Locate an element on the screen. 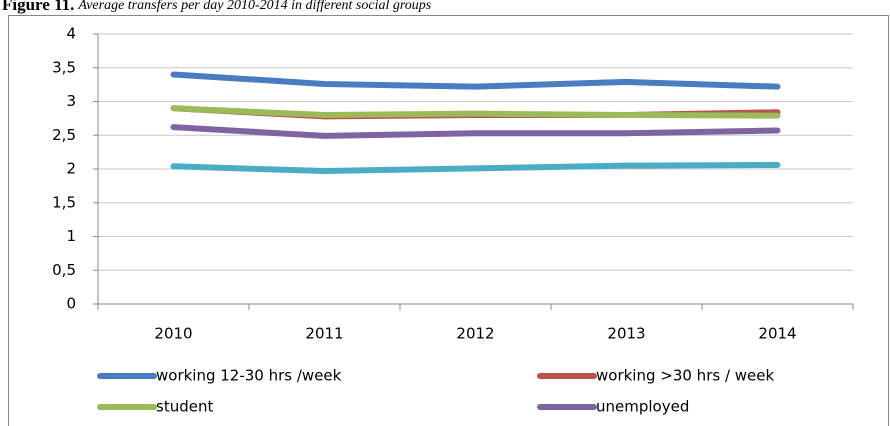 The width and height of the screenshot is (890, 426). y-tick-label: 0,5 is located at coordinates (64, 270).